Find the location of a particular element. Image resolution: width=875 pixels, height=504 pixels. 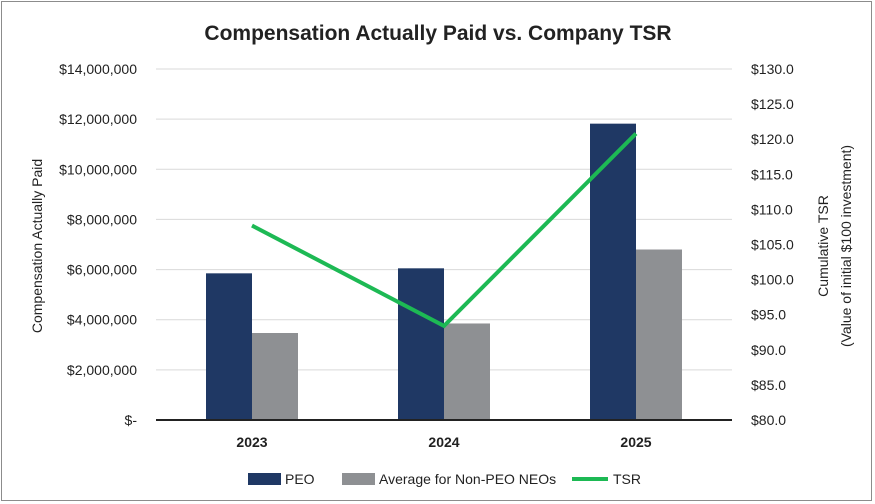

left-tick-label: $14,000,000 is located at coordinates (98, 69).